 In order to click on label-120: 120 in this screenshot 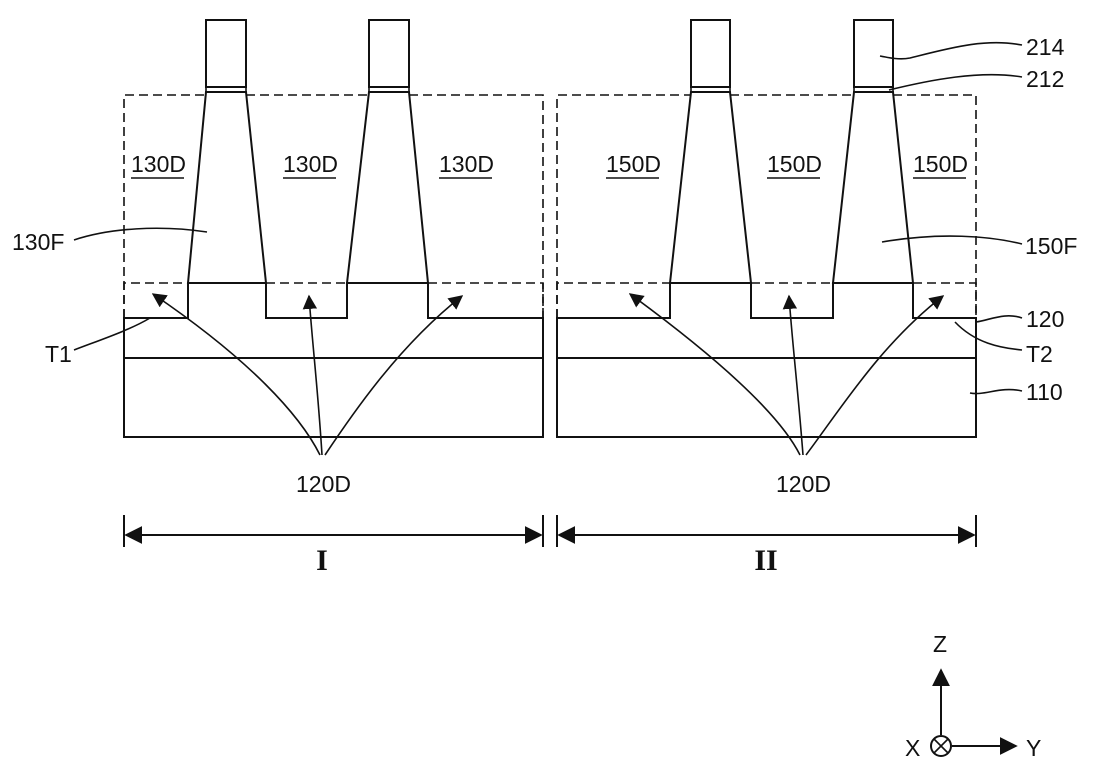, I will do `click(1045, 319)`.